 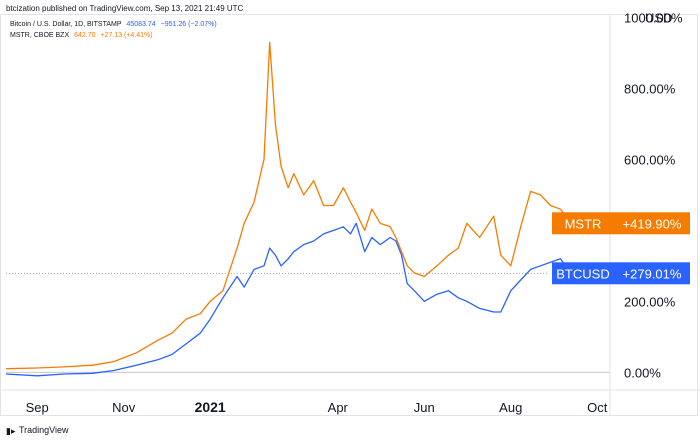 I want to click on footer-brand: TradingView, so click(x=44, y=430).